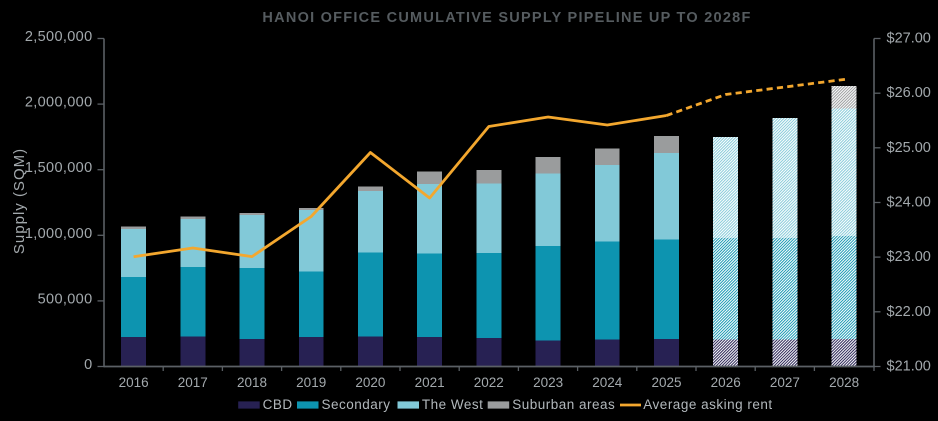 The width and height of the screenshot is (938, 421). What do you see at coordinates (909, 257) in the screenshot?
I see `svg-text: $23.00` at bounding box center [909, 257].